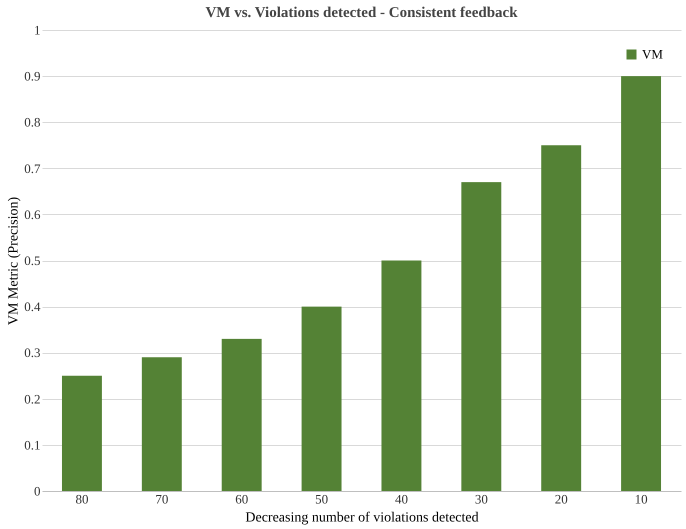 The height and width of the screenshot is (529, 686). What do you see at coordinates (32, 168) in the screenshot?
I see `y-tick-label: 0.7` at bounding box center [32, 168].